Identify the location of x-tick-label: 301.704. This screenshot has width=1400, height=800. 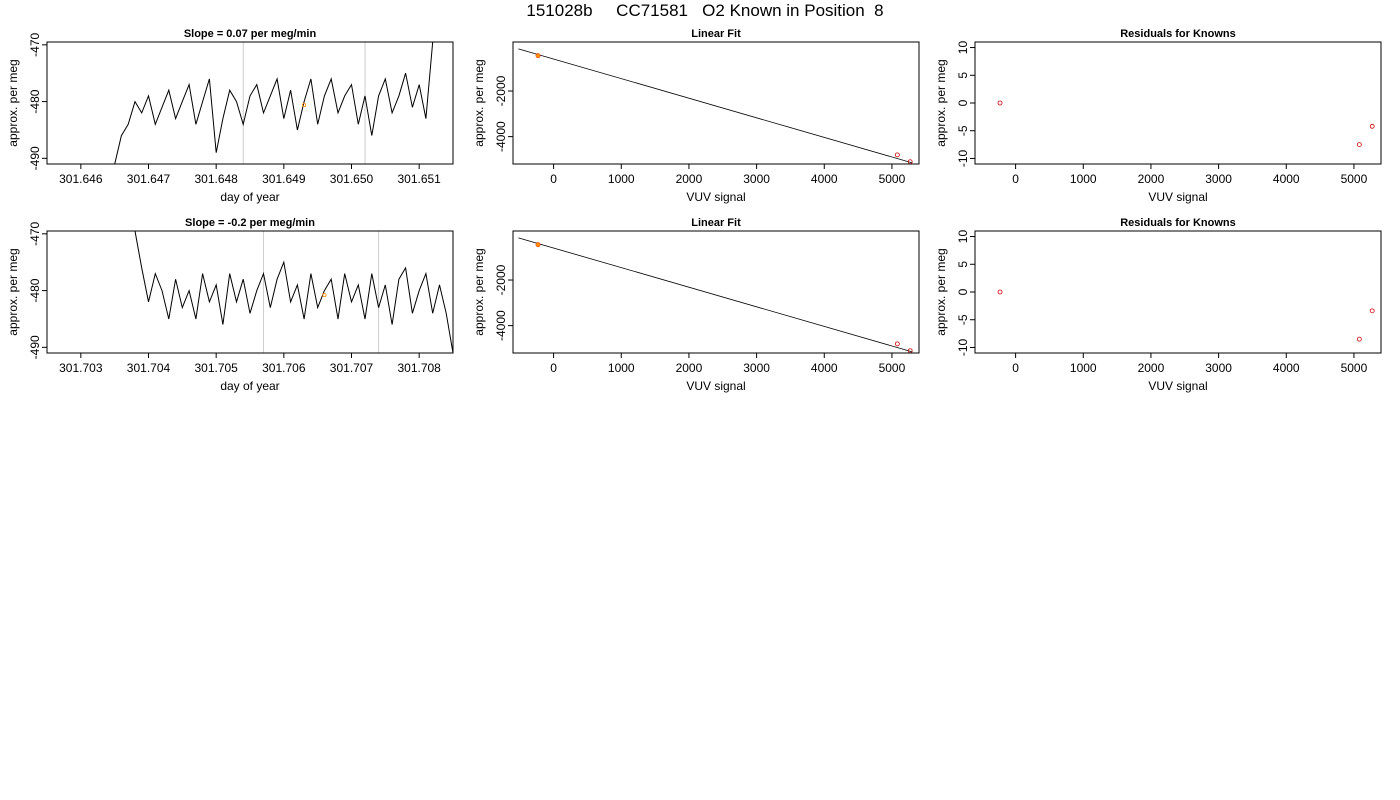
(149, 368).